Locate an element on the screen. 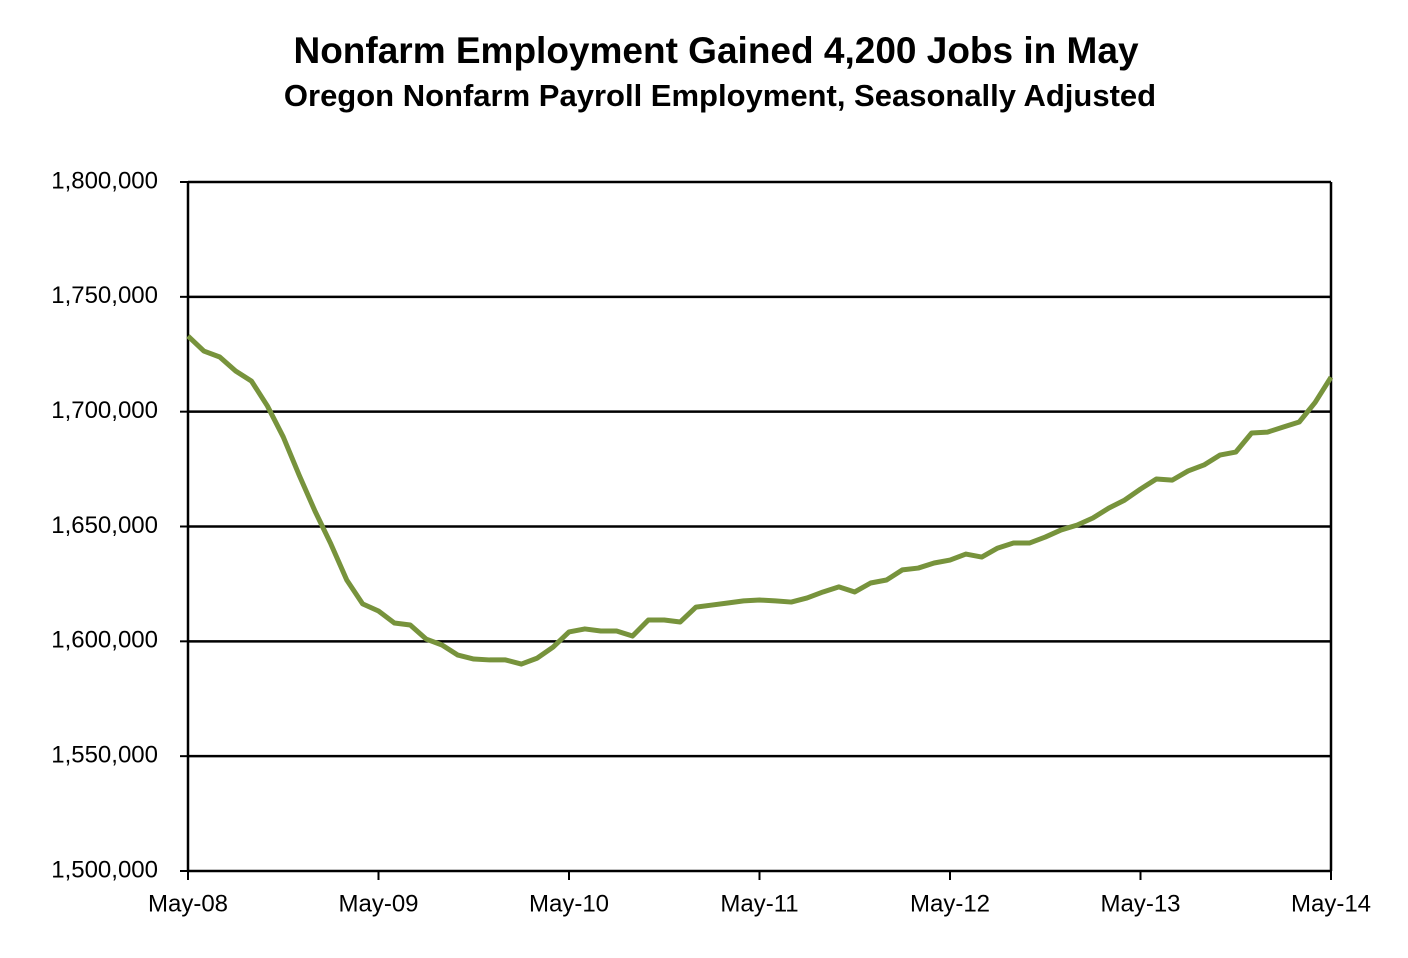 This screenshot has height=958, width=1408. x-tick-label: May-08 is located at coordinates (188, 903).